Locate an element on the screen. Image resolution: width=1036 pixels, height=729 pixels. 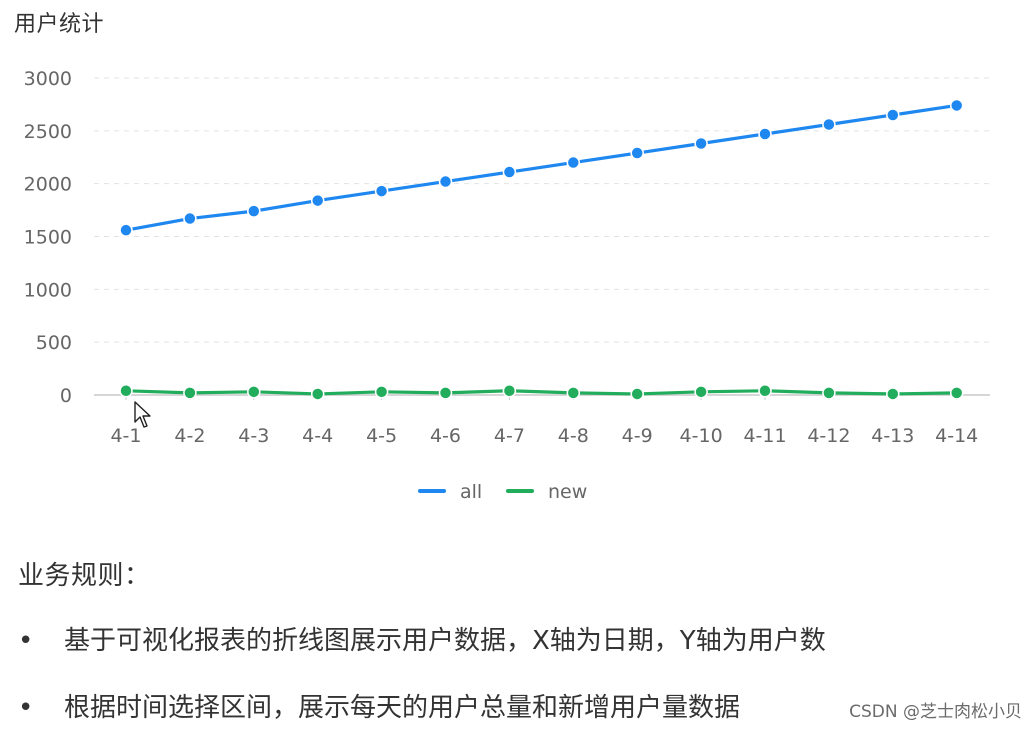
business-rule-text: 基于可视化报表的折线图展示用户数据，X轴为日期，Y轴为用户数 is located at coordinates (445, 641).